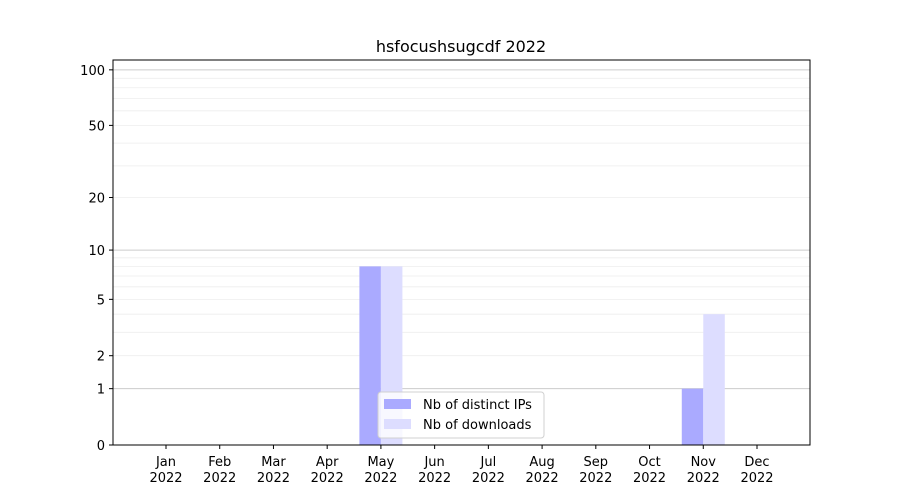 Image resolution: width=900 pixels, height=504 pixels. I want to click on x-tick-label: Mar 2022, so click(273, 470).